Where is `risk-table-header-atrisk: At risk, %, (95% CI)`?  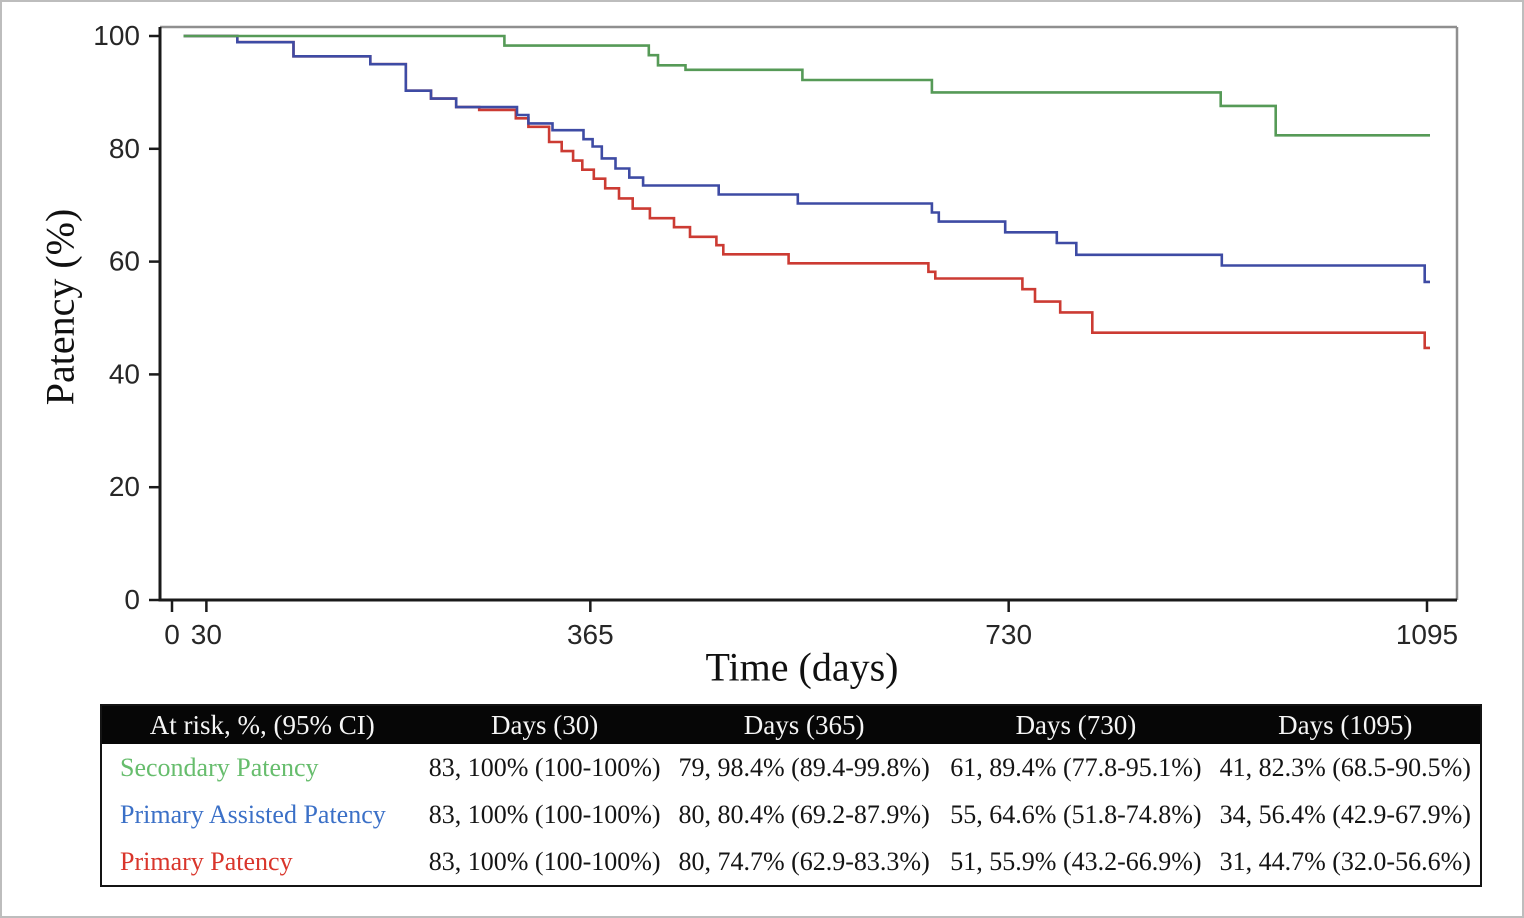 risk-table-header-atrisk: At risk, %, (95% CI) is located at coordinates (262, 724).